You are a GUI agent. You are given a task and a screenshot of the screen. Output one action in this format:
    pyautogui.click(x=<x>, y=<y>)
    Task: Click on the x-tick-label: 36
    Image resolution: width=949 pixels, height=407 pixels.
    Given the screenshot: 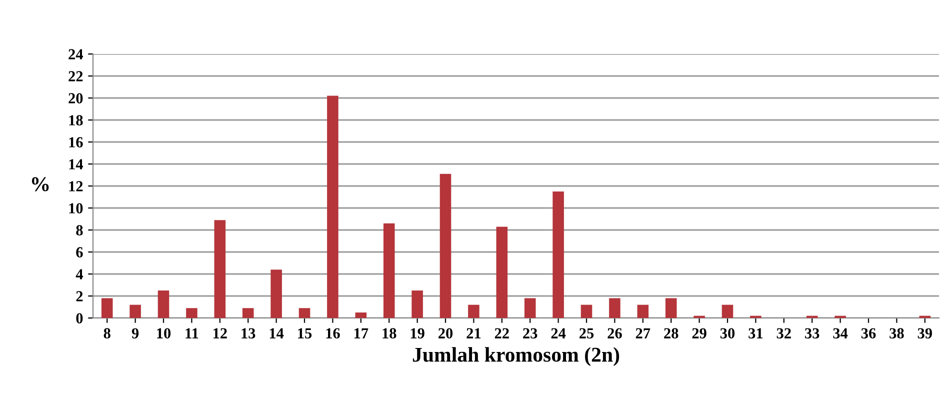 What is the action you would take?
    pyautogui.click(x=868, y=333)
    